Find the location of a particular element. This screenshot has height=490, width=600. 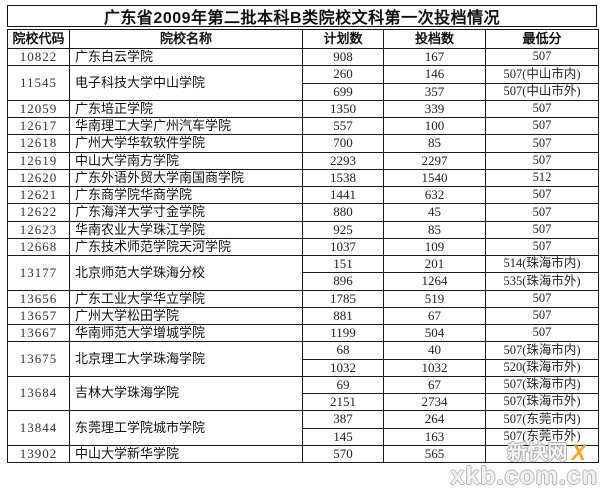

college-name-cell: 广州大学松田学院 is located at coordinates (186, 316).